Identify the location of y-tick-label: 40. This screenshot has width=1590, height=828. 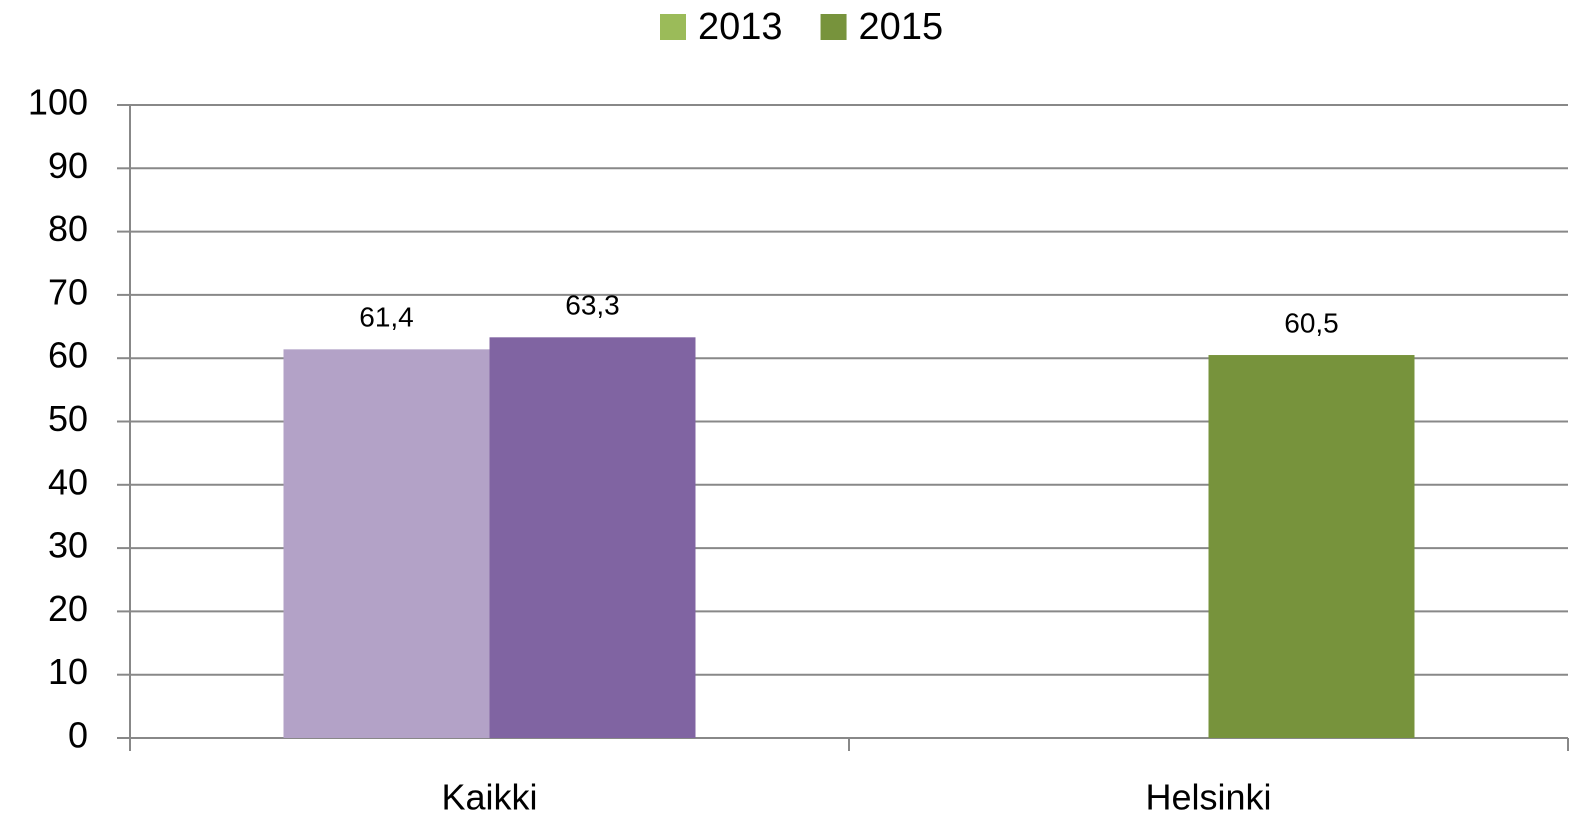
(68, 481).